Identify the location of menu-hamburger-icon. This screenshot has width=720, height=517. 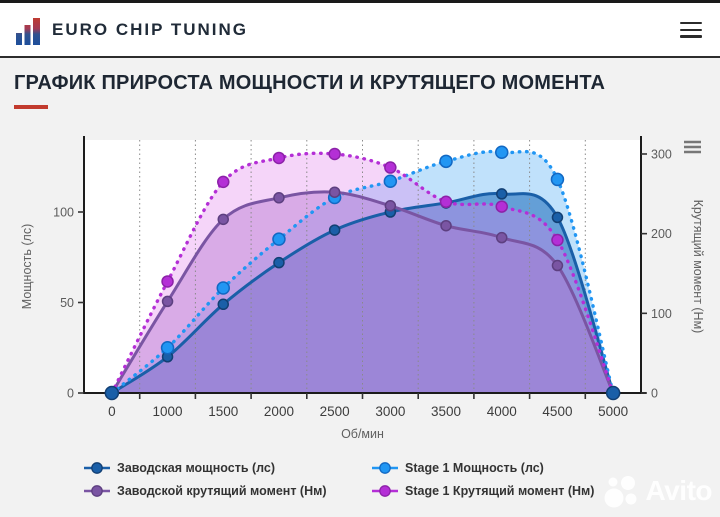
(691, 30).